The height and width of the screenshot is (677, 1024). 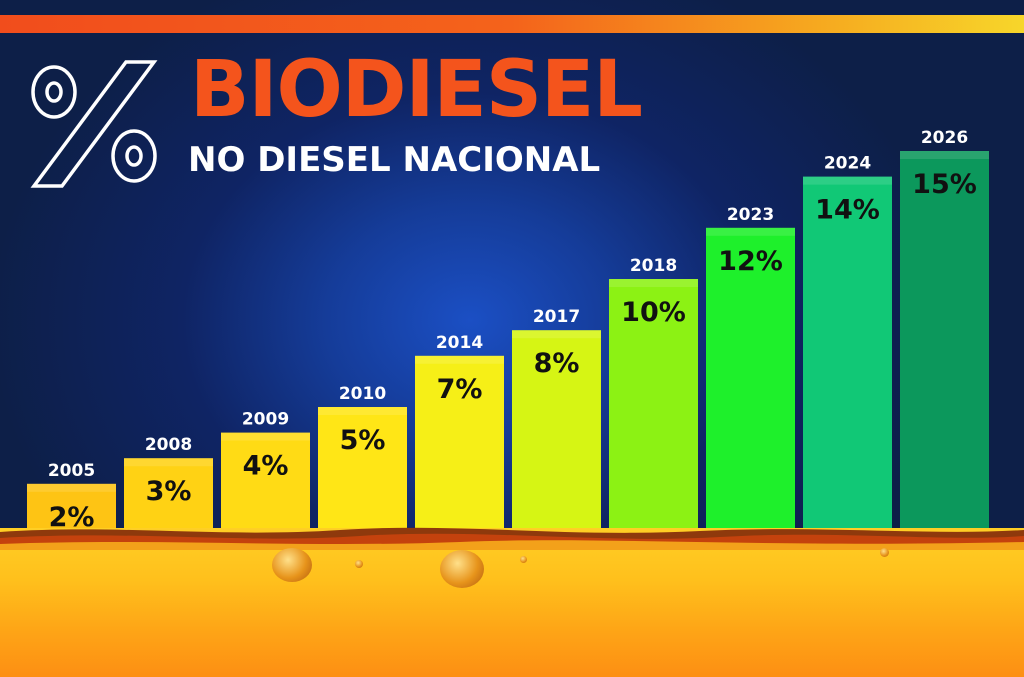 What do you see at coordinates (512, 24) in the screenshot?
I see `top-stripe` at bounding box center [512, 24].